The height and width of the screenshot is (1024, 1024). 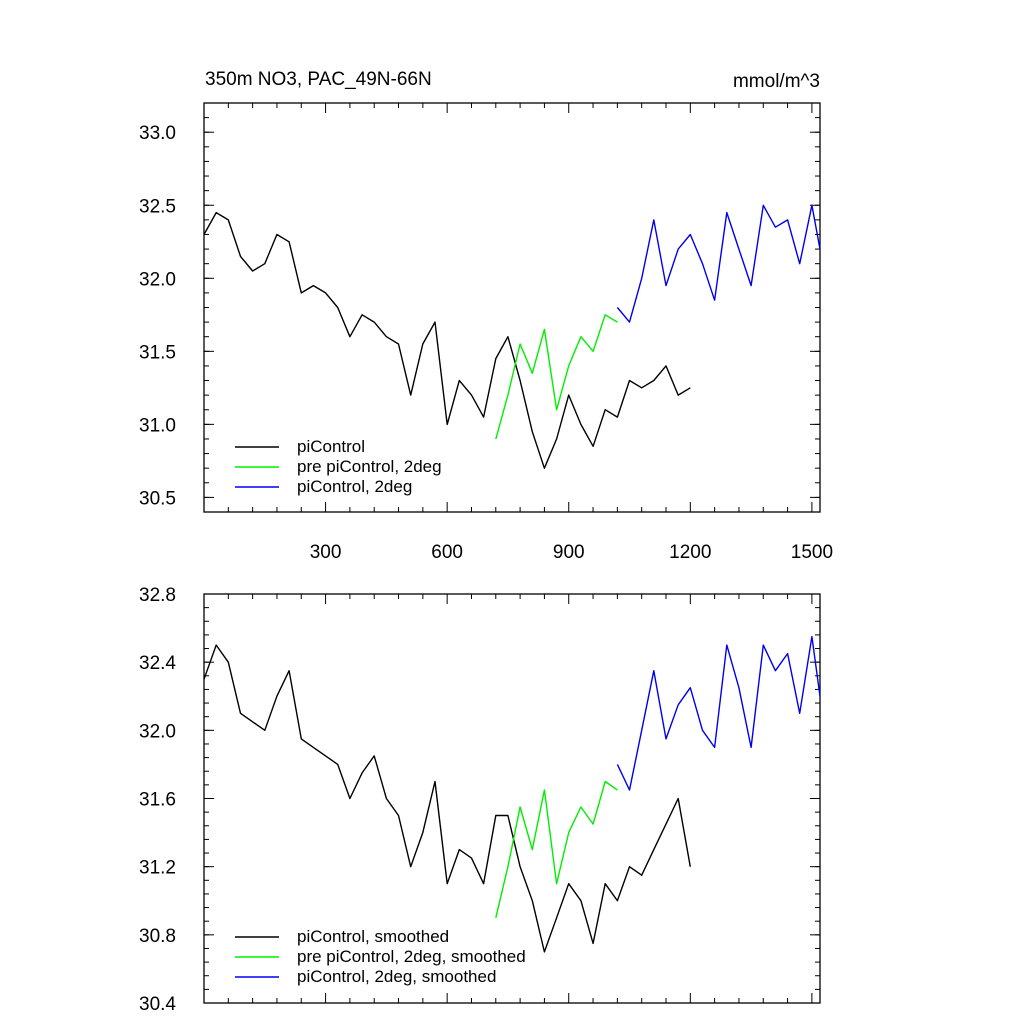 What do you see at coordinates (157, 1004) in the screenshot?
I see `bottom-y-tick-label: 30.4` at bounding box center [157, 1004].